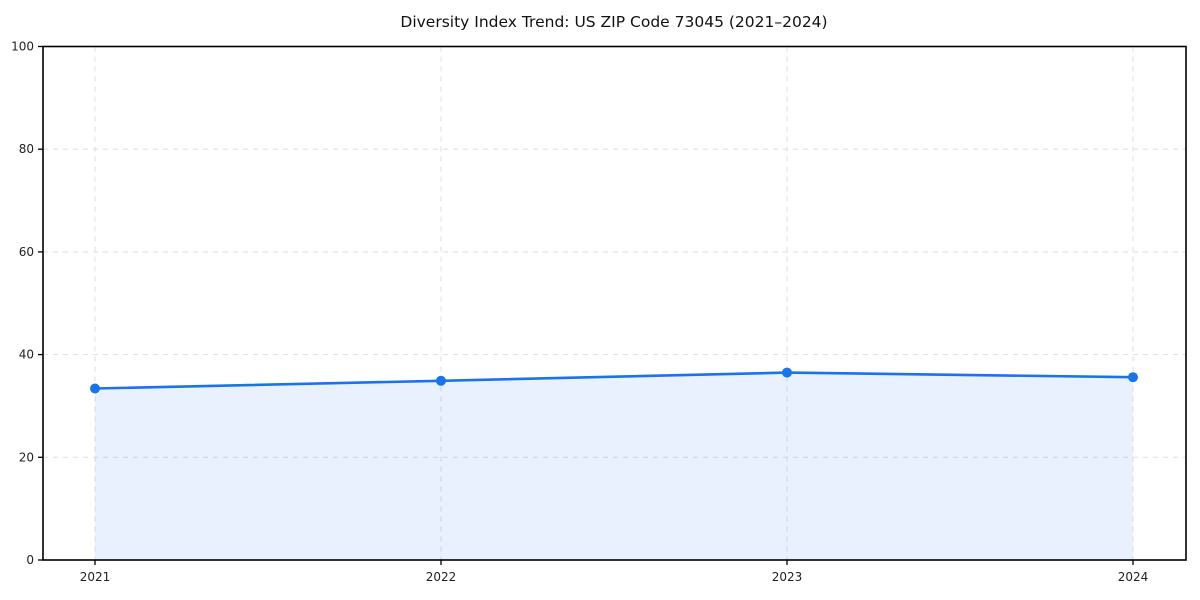 Image resolution: width=1200 pixels, height=600 pixels. I want to click on x-tick-label-2021: 2021, so click(95, 577).